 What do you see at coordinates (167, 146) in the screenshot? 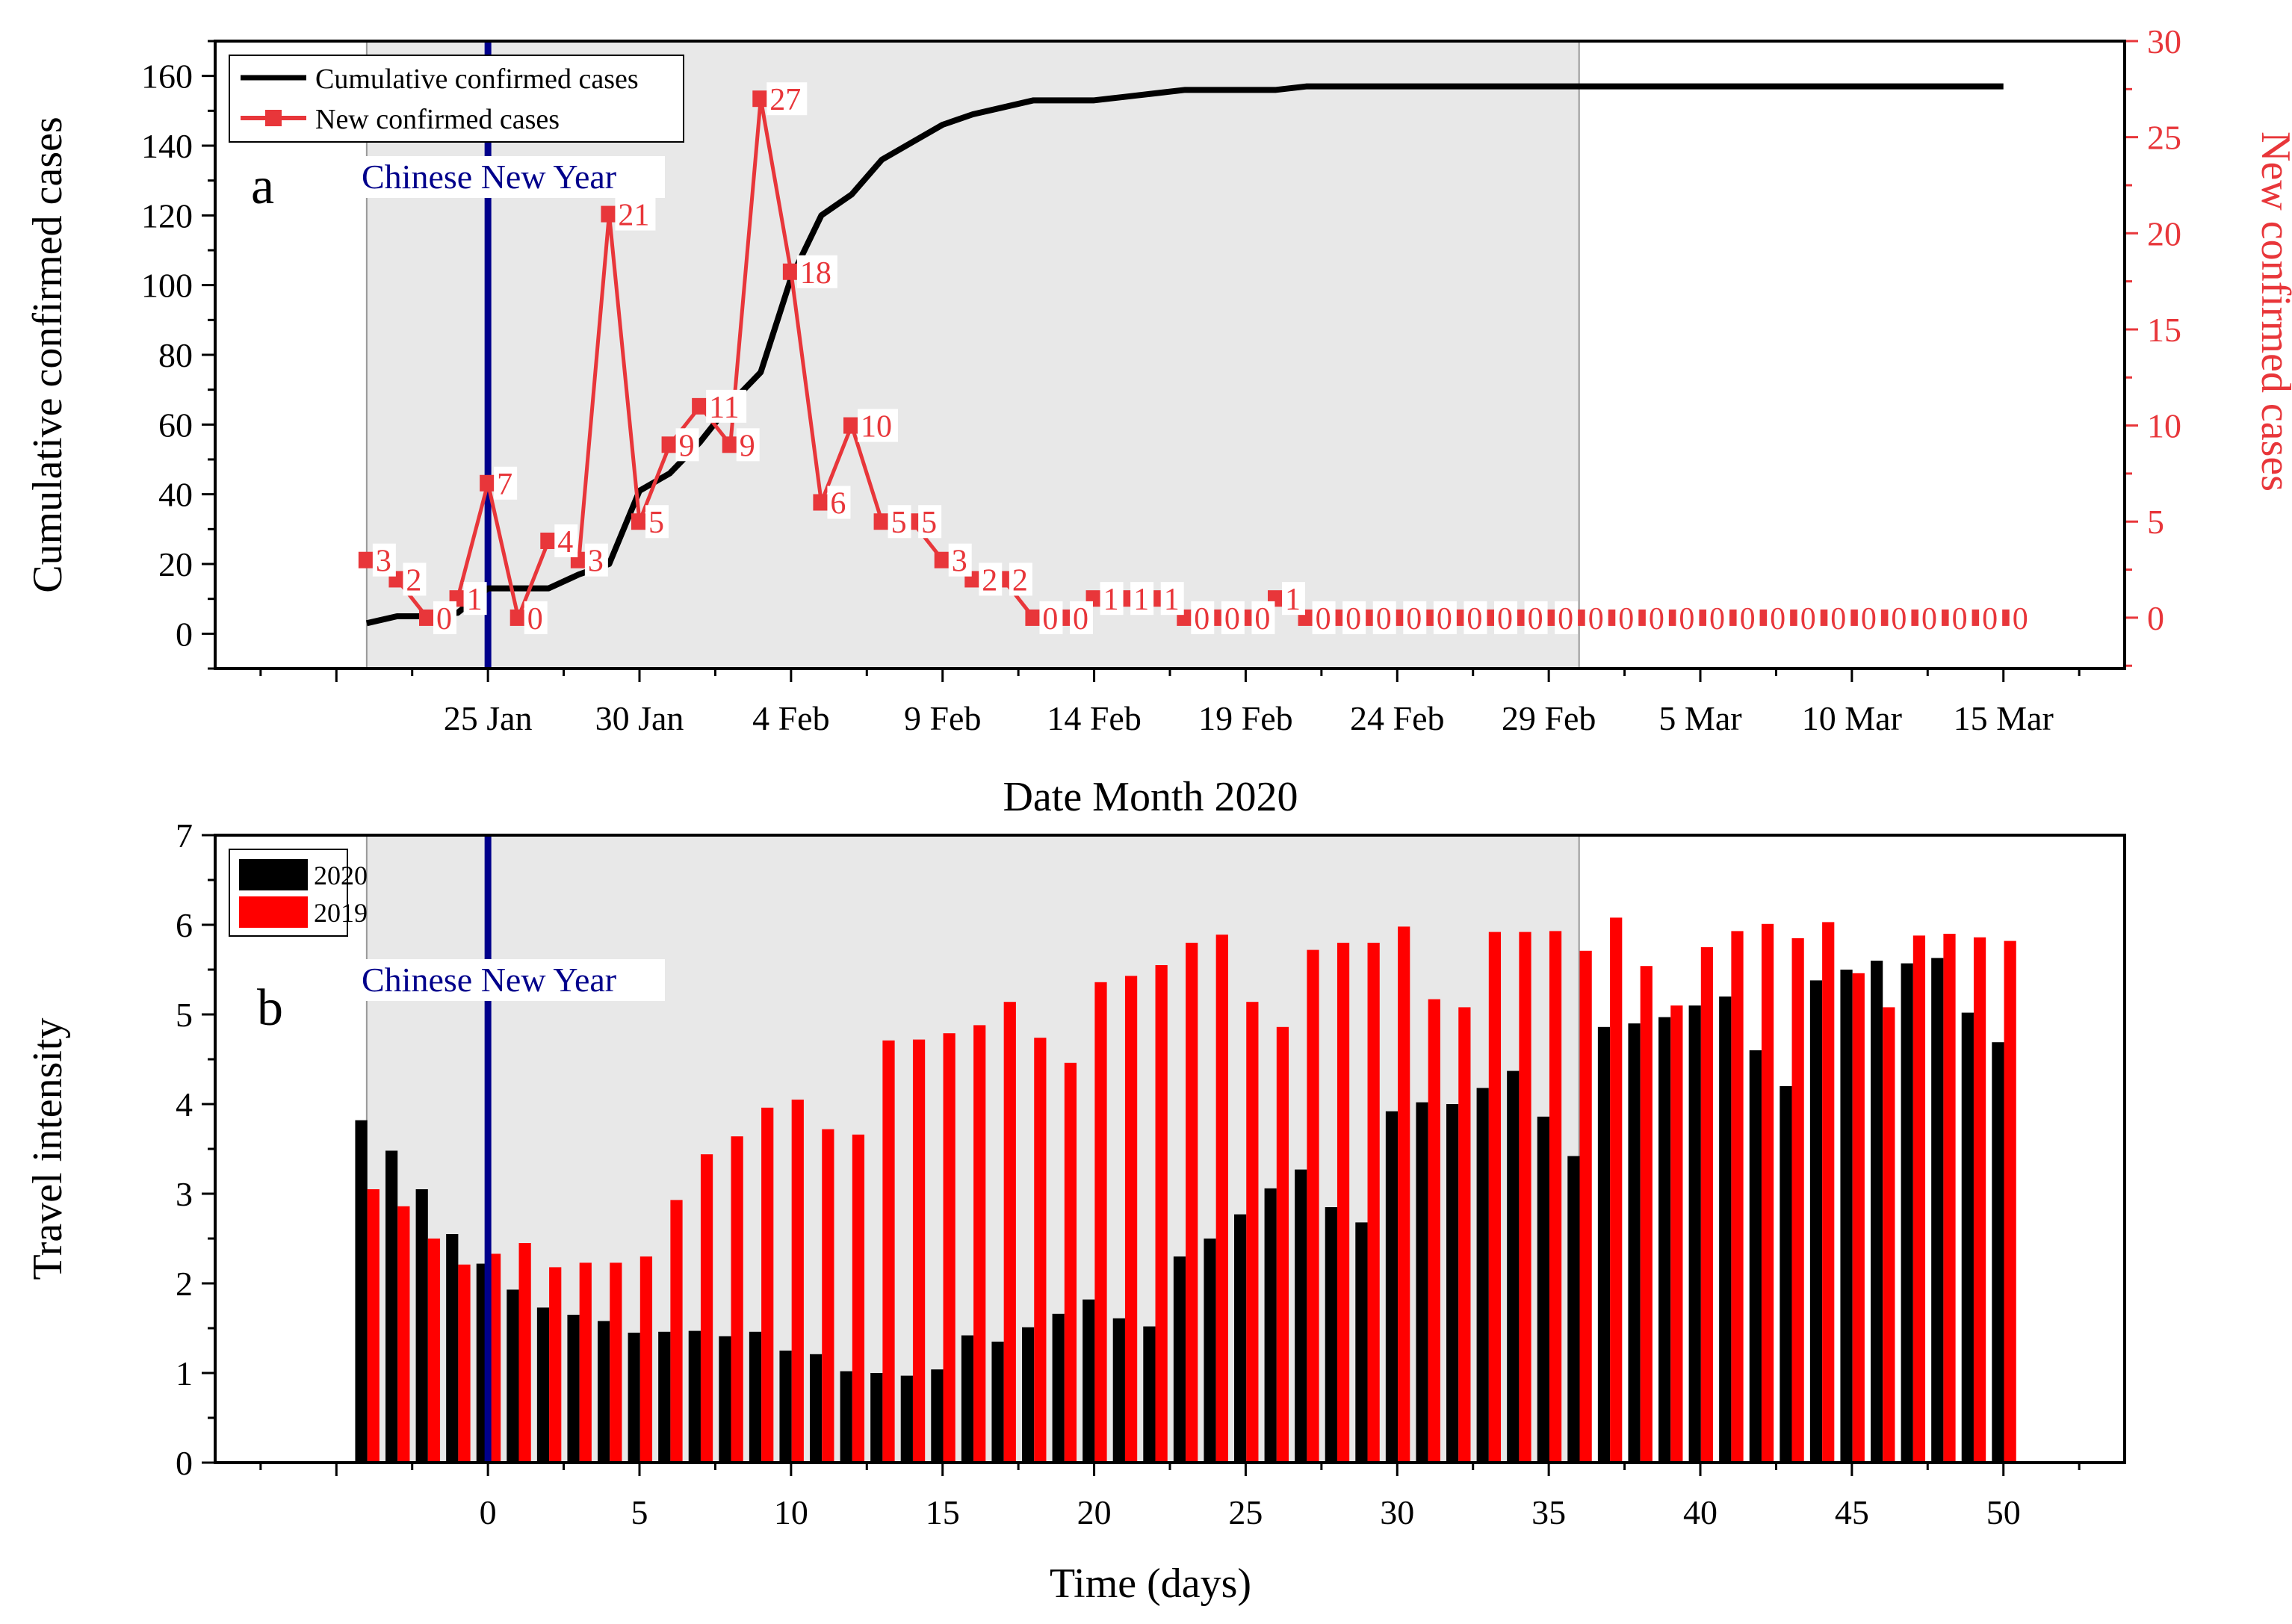
I see `y-tick-label: 140` at bounding box center [167, 146].